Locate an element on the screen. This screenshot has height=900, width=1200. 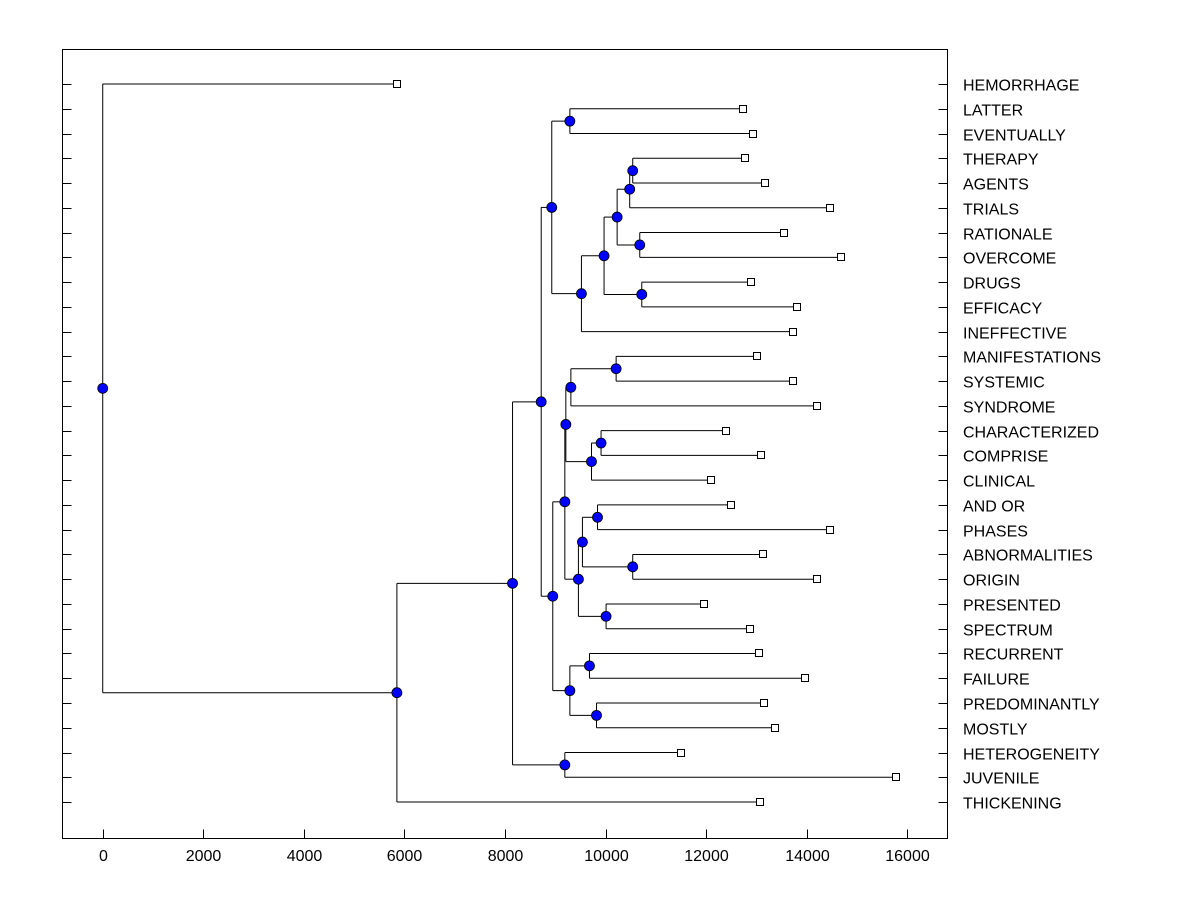
leaf-label: COMPRISE is located at coordinates (1005, 457).